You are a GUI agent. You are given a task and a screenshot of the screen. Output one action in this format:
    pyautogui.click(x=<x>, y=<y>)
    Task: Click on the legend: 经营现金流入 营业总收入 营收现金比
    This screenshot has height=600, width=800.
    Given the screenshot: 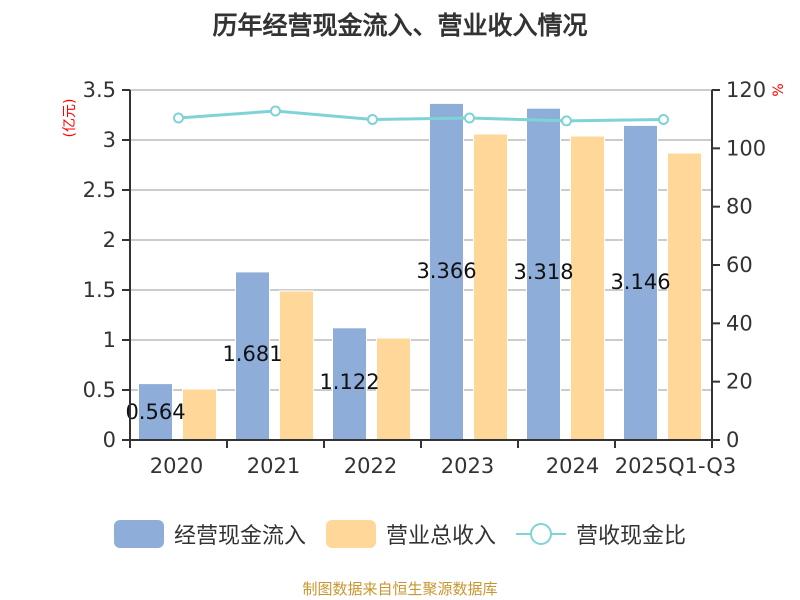 What is the action you would take?
    pyautogui.click(x=400, y=534)
    